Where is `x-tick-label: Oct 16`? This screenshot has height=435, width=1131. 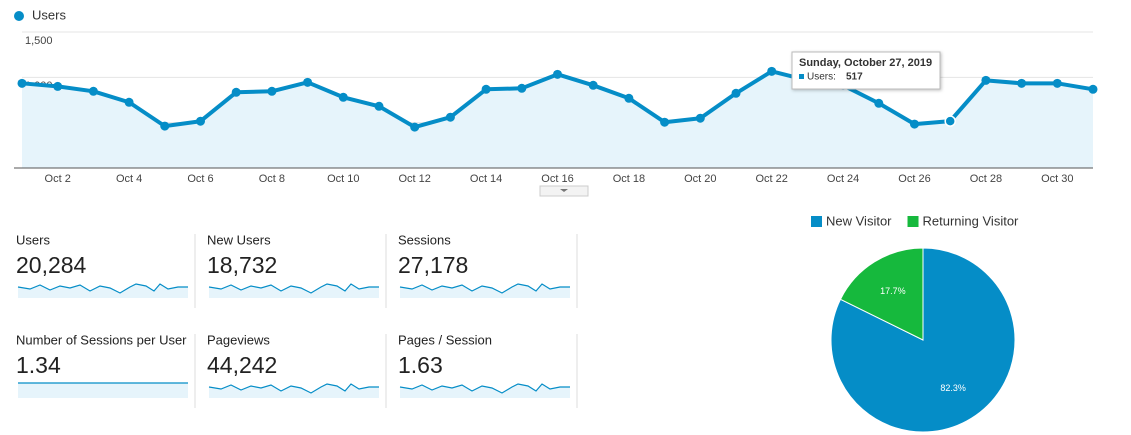 x-tick-label: Oct 16 is located at coordinates (557, 179).